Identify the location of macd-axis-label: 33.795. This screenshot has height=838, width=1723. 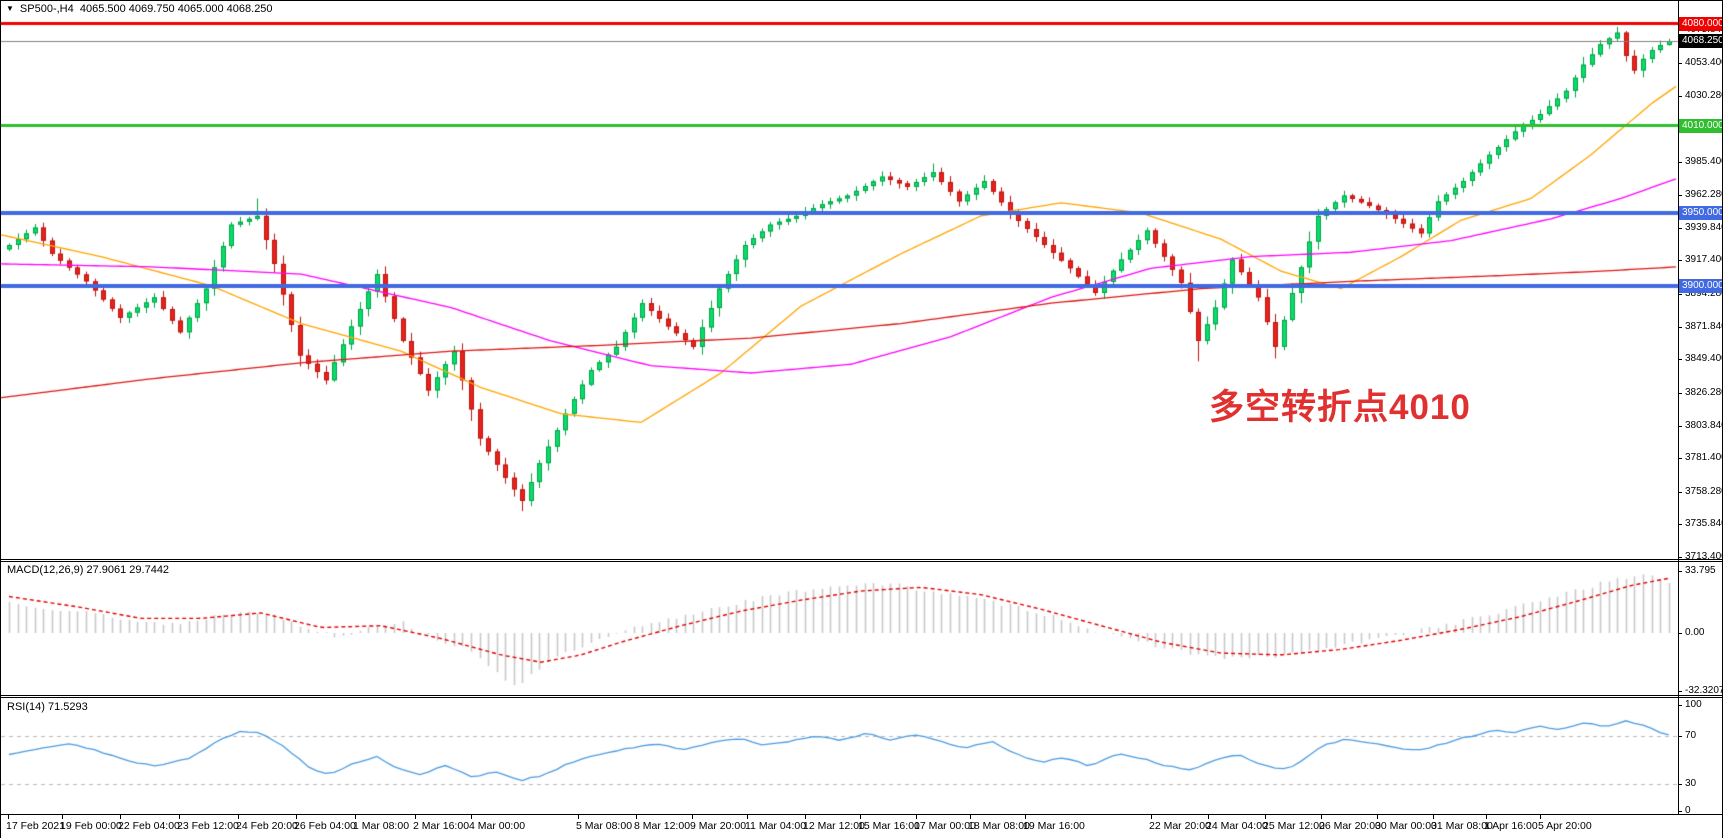
(1700, 570).